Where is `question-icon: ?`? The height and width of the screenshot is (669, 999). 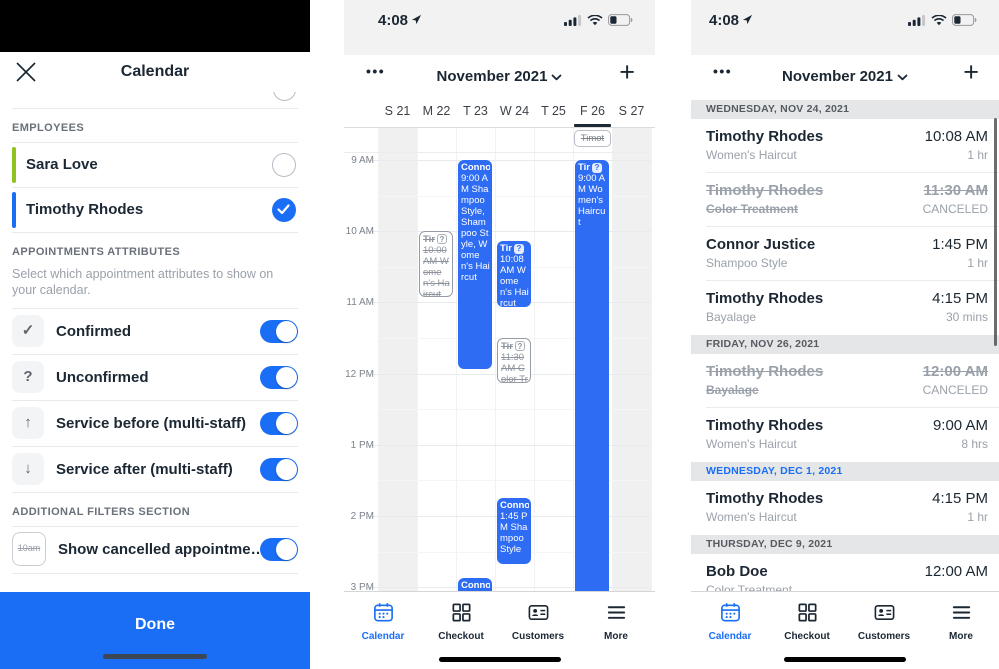 question-icon: ? is located at coordinates (28, 377).